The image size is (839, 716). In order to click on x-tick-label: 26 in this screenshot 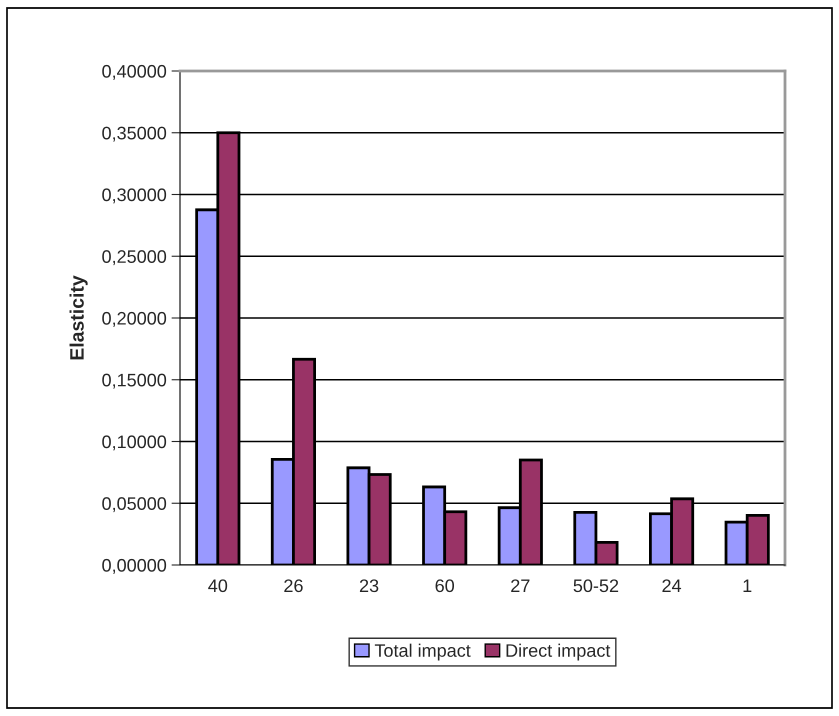, I will do `click(293, 585)`.